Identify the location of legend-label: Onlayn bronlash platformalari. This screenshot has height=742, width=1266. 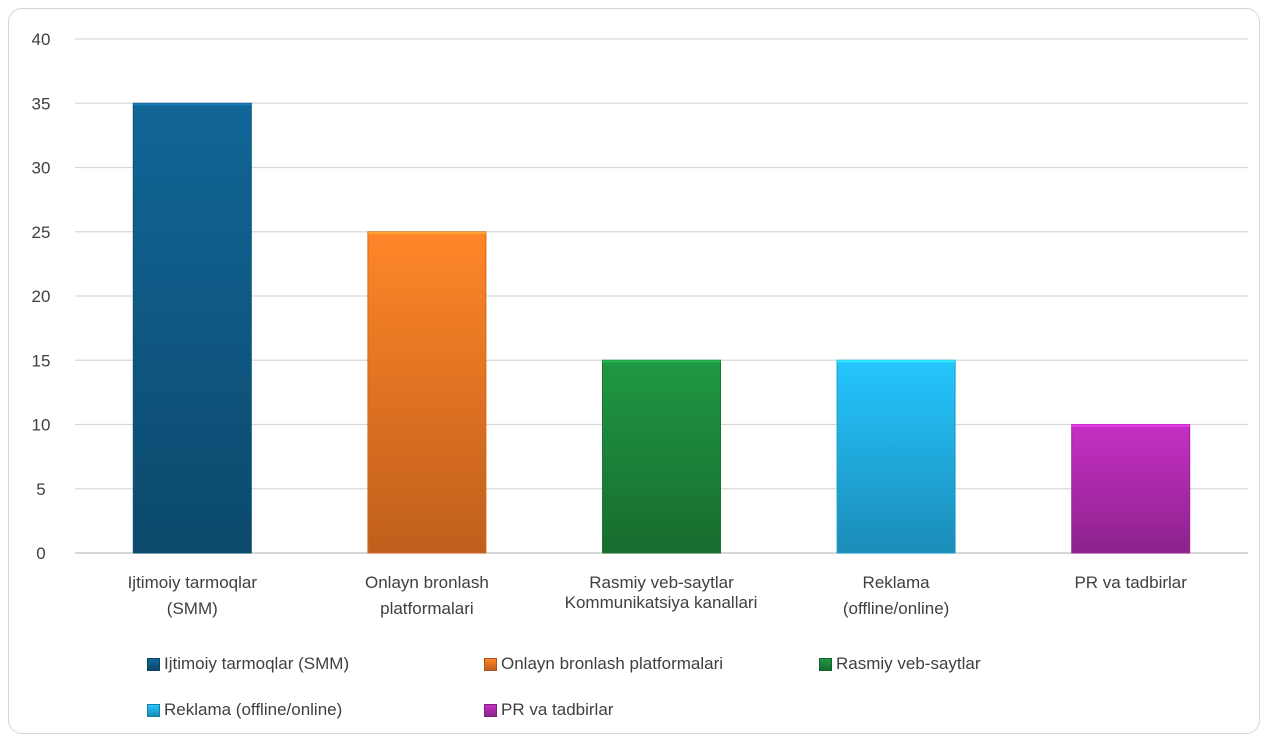
(612, 663).